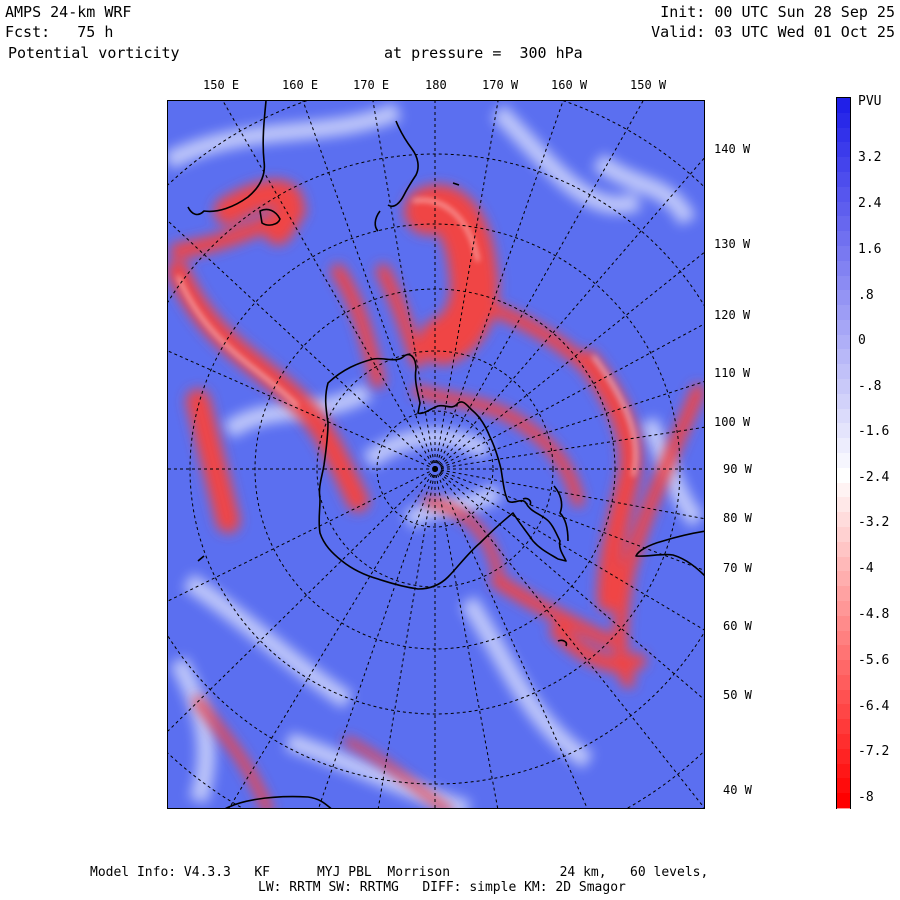 This screenshot has width=900, height=900. Describe the element at coordinates (403, 164) in the screenshot. I see `new-zealand-coast` at that location.